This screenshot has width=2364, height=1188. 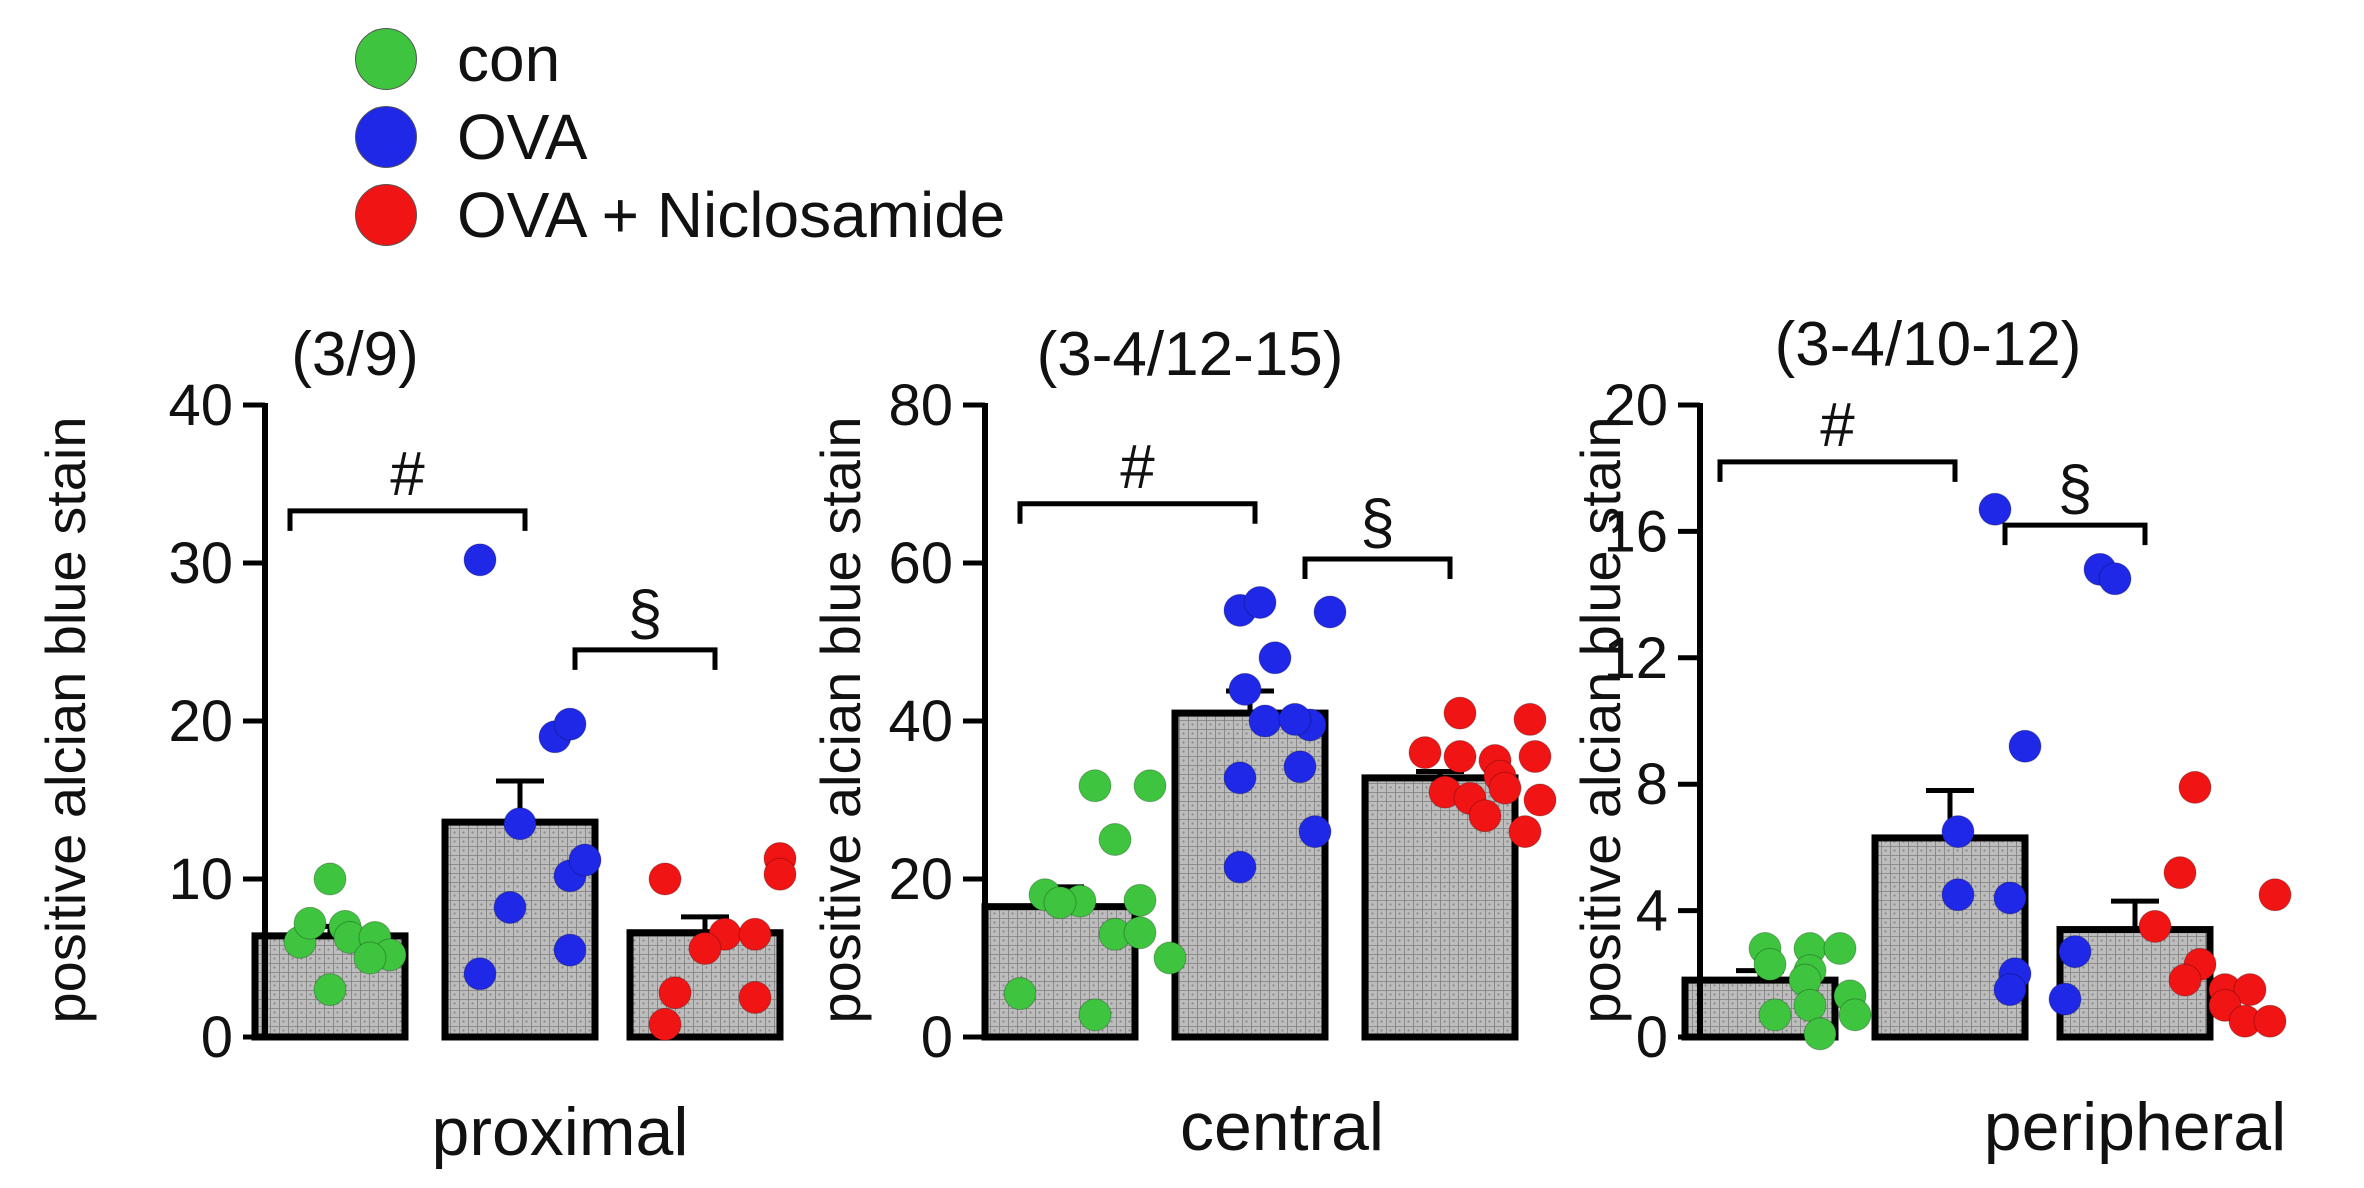 I want to click on legend-marker-ova, so click(x=386, y=137).